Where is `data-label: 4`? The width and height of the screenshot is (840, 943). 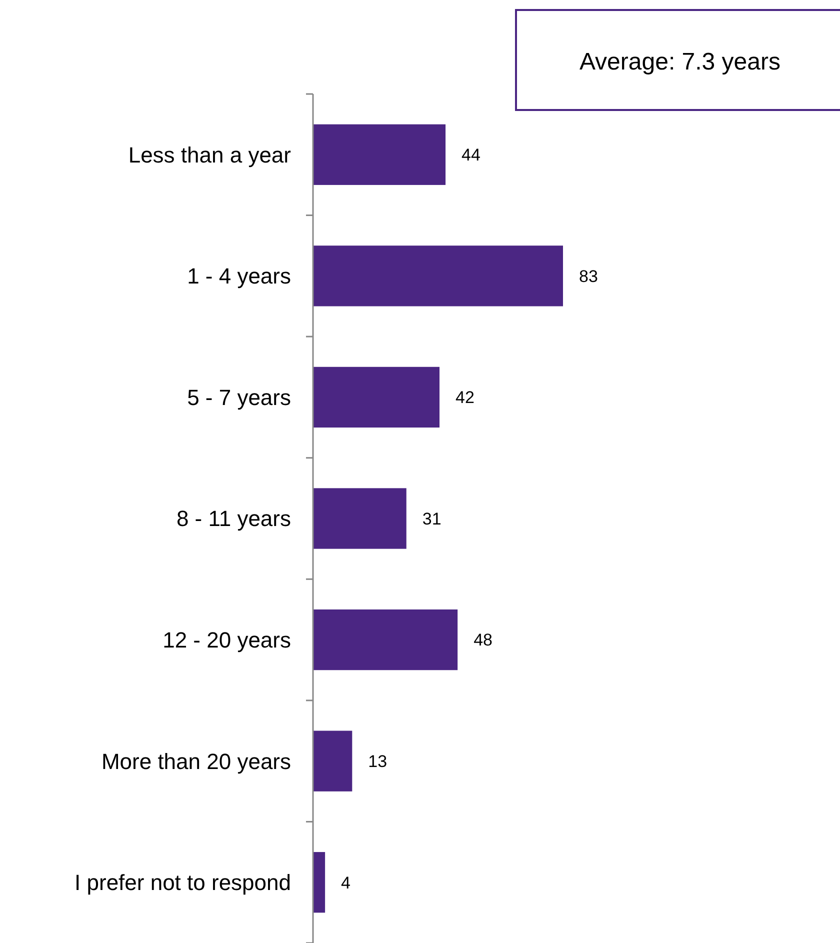 data-label: 4 is located at coordinates (346, 882).